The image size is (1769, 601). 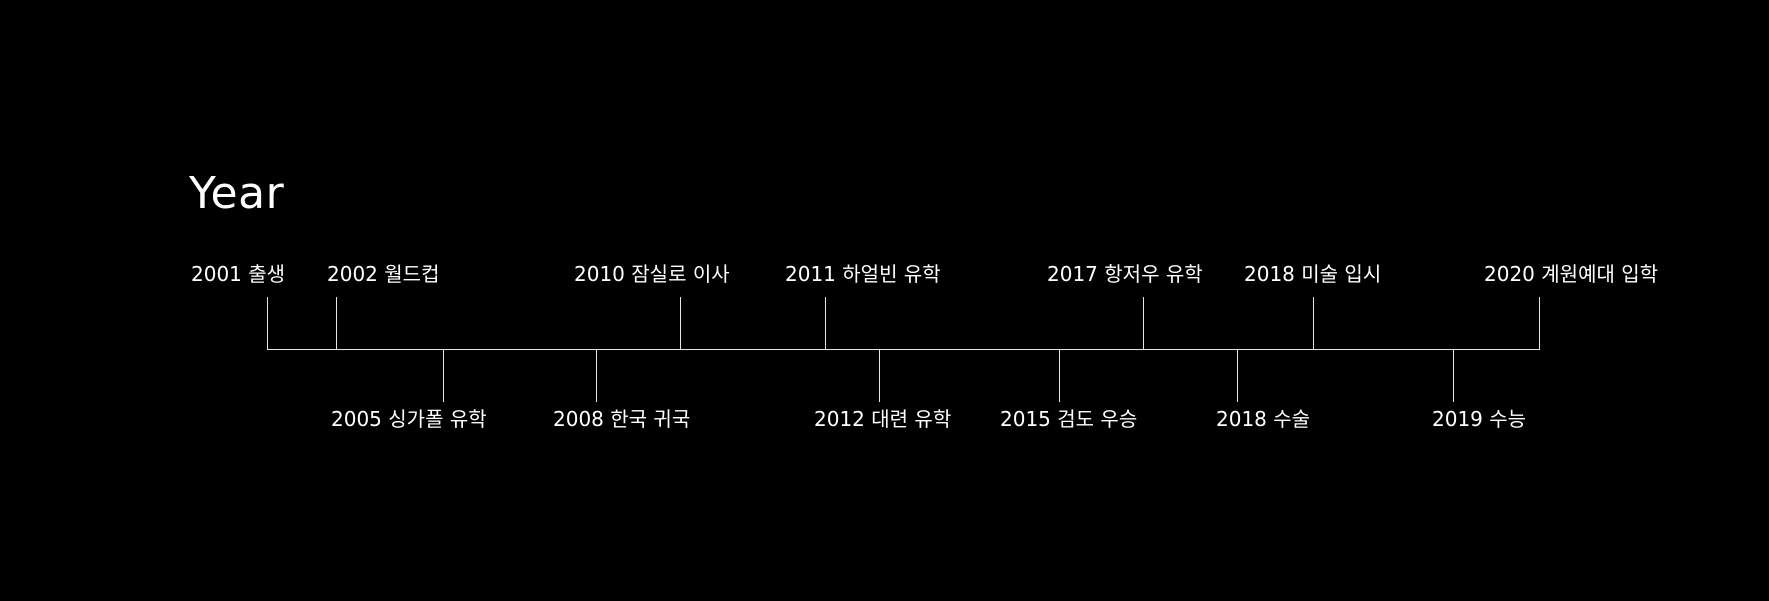 What do you see at coordinates (810, 274) in the screenshot?
I see `event-year: 2011` at bounding box center [810, 274].